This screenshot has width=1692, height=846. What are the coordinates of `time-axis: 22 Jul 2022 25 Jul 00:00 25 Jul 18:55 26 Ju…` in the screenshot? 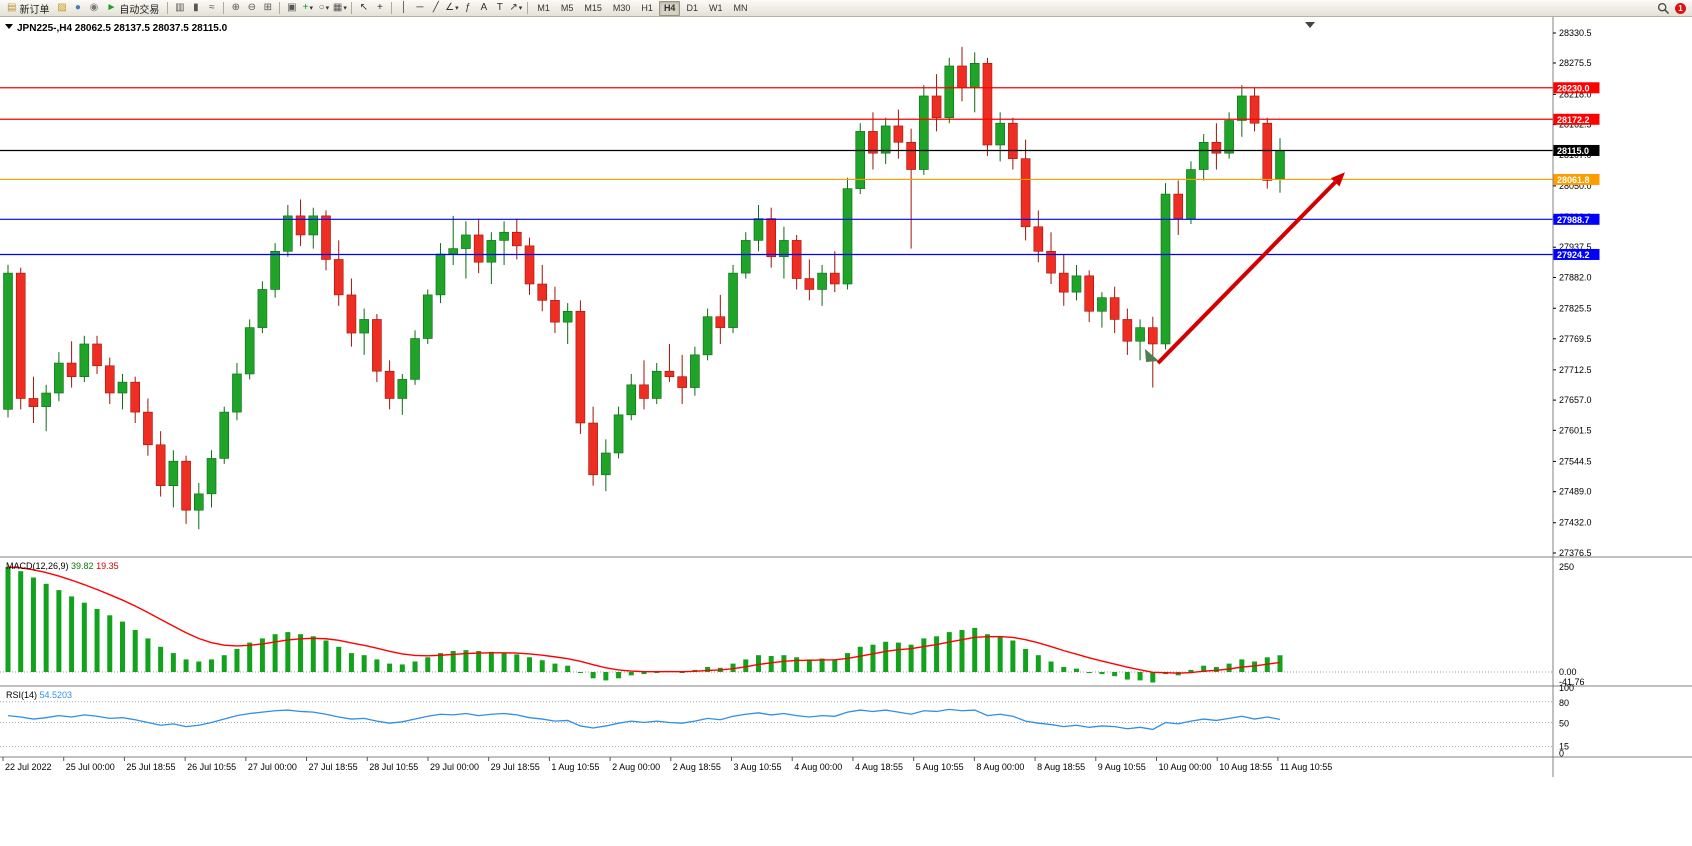 It's located at (667, 764).